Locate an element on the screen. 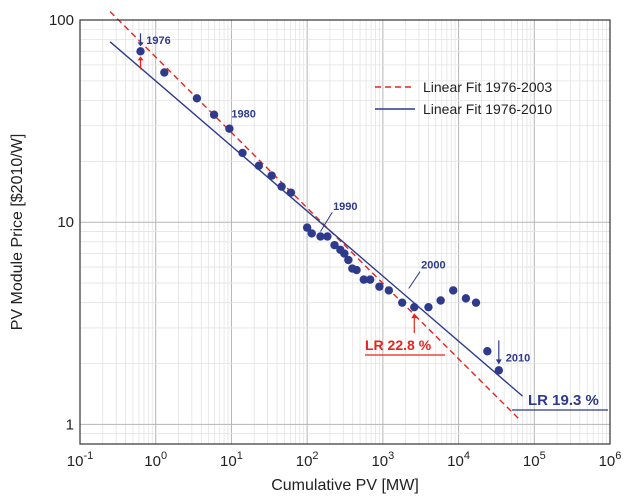 This screenshot has height=496, width=628. x-tick-label: 10⁰ is located at coordinates (155, 460).